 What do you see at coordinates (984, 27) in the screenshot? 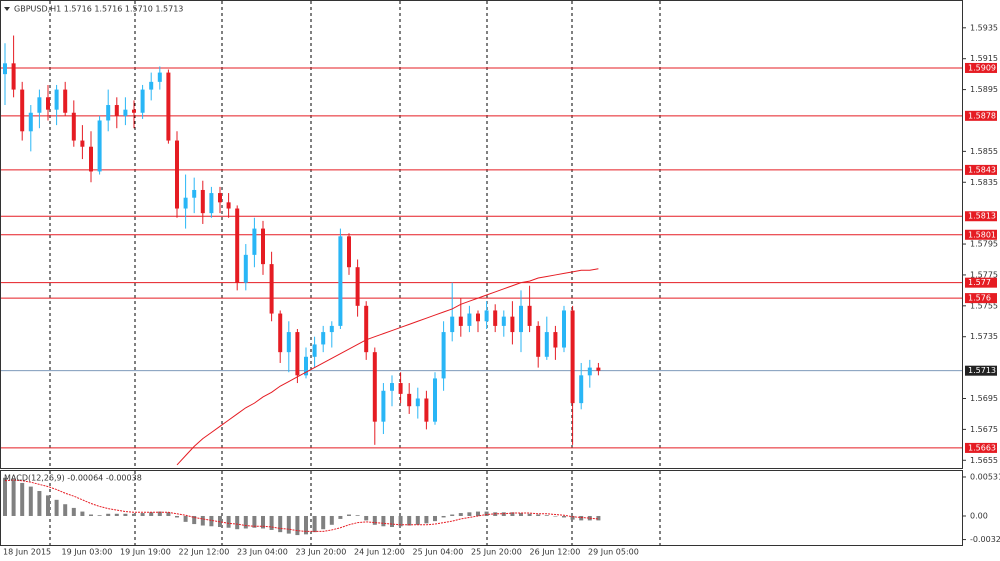
I see `y-tick-label: 1.5935` at bounding box center [984, 27].